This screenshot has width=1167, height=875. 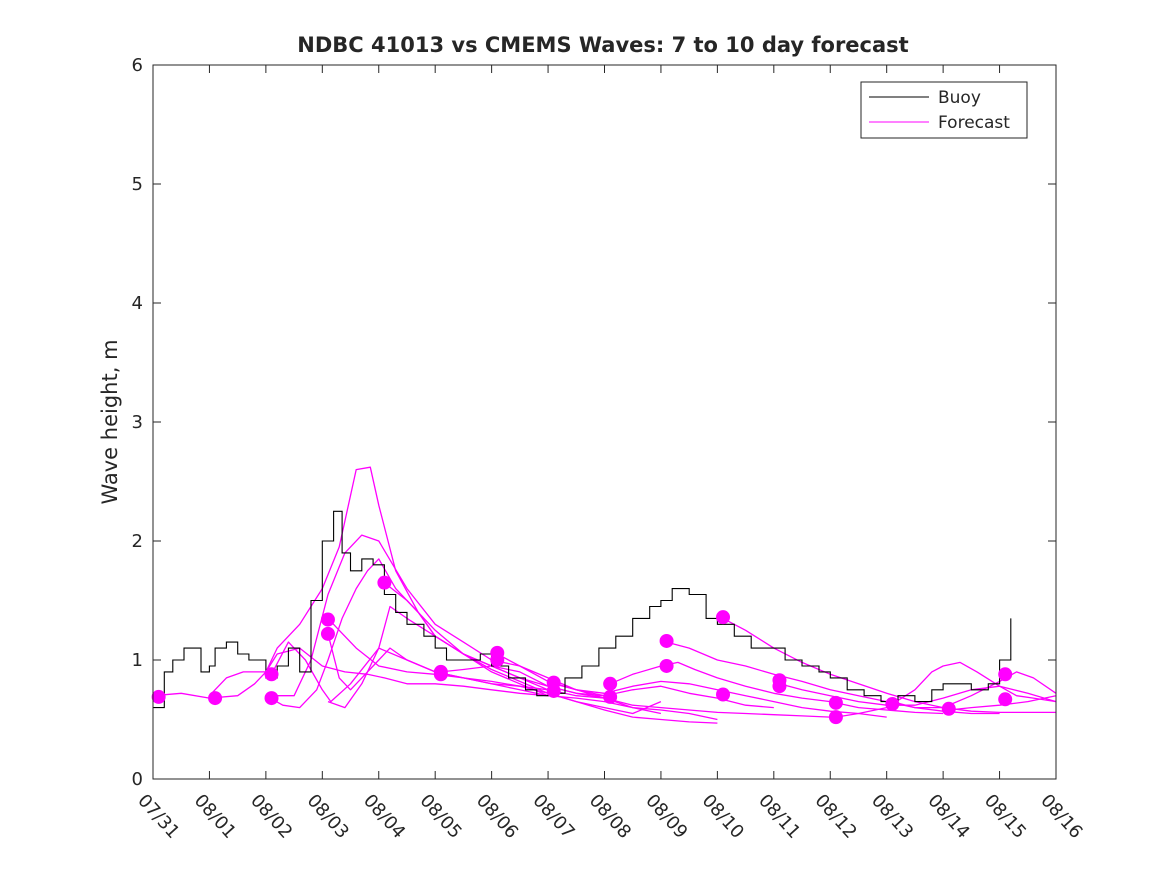 What do you see at coordinates (328, 816) in the screenshot?
I see `x-tick-label: 08/03` at bounding box center [328, 816].